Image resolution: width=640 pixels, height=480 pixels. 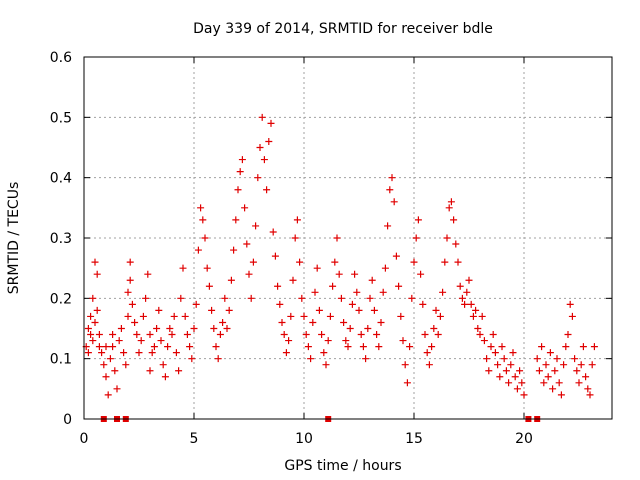 I want to click on x-axis-label: GPS time / hours, so click(x=342, y=466).